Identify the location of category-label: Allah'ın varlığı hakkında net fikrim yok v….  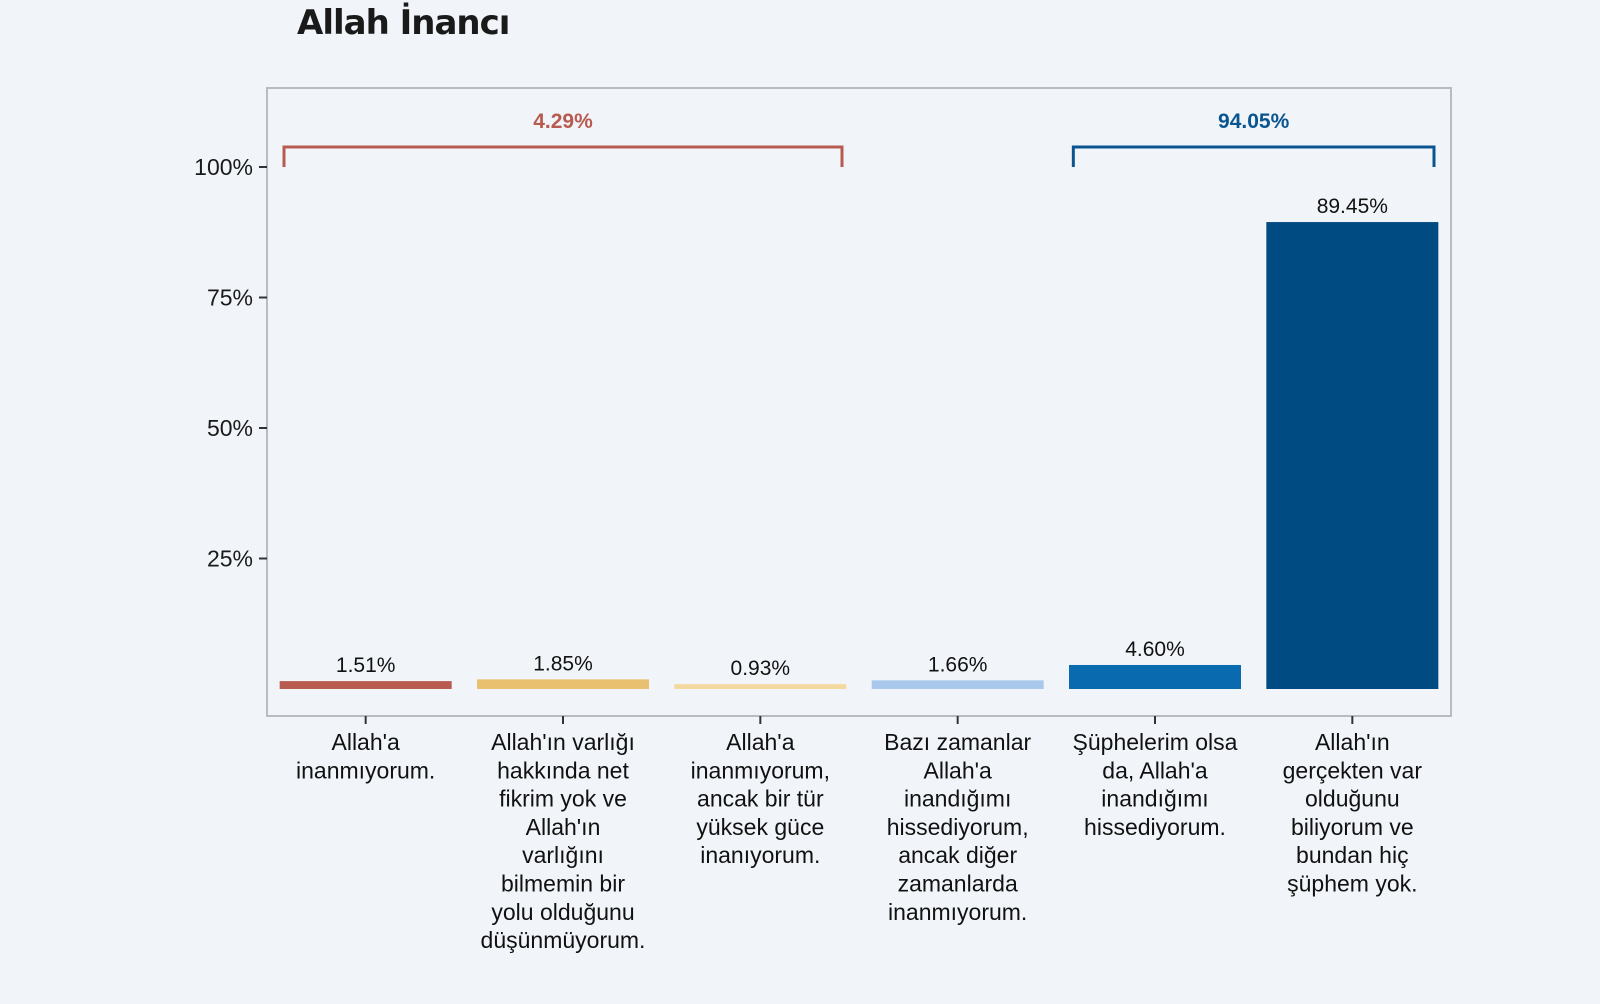
(563, 841).